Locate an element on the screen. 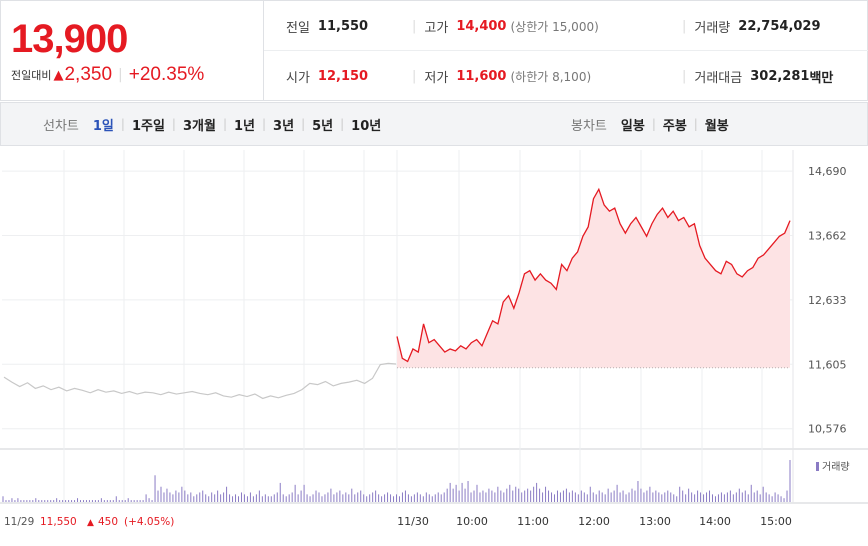 This screenshot has width=868, height=546. candle-tab-2: 월봉 is located at coordinates (716, 126).